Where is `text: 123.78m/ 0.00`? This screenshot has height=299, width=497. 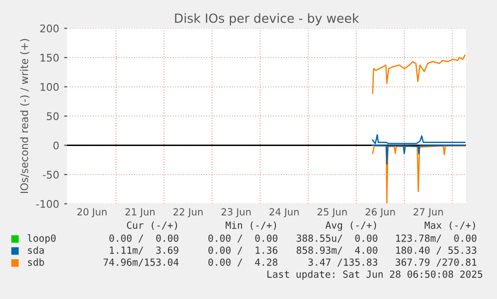 text: 123.78m/ 0.00 is located at coordinates (436, 238).